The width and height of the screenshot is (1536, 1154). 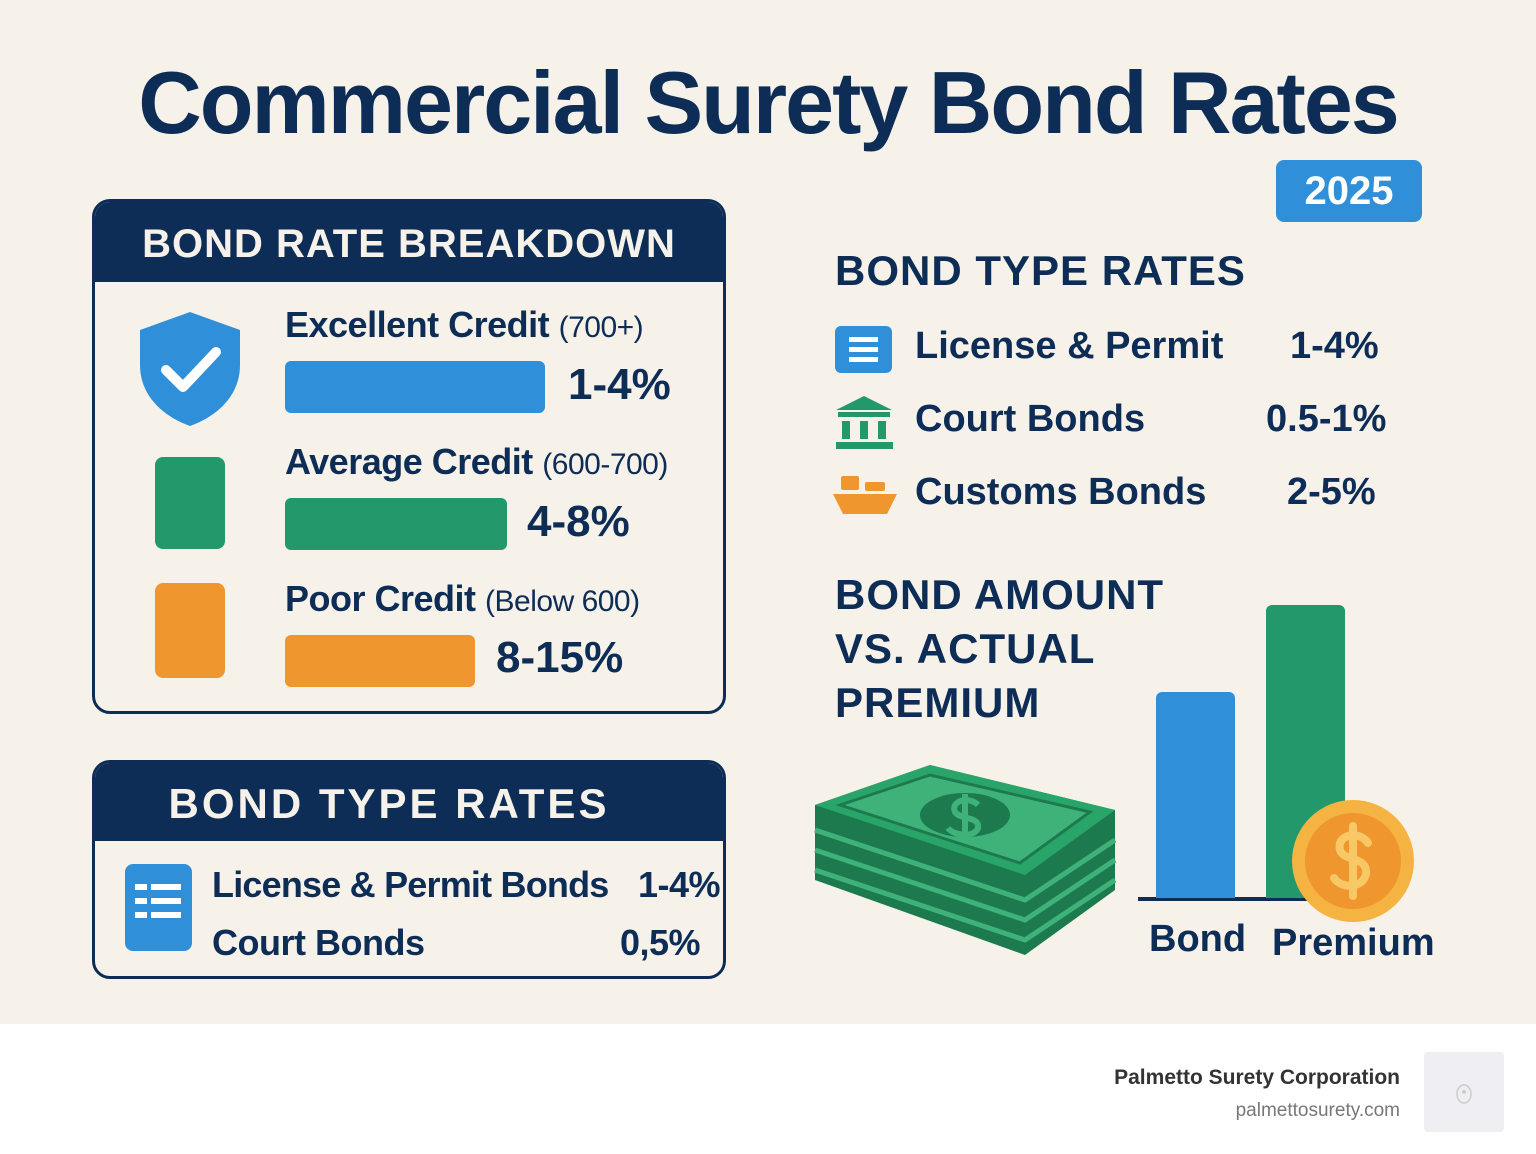 What do you see at coordinates (464, 324) in the screenshot?
I see `excellent-credit-label: Excellent Credit (700+)` at bounding box center [464, 324].